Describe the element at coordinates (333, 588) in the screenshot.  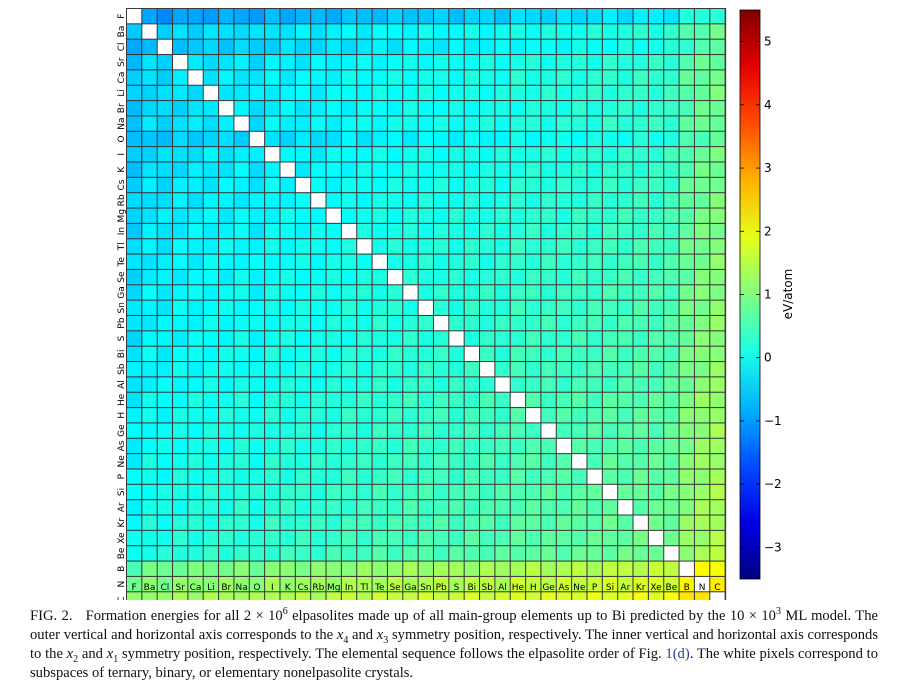
I see `x-tick-label: Mg` at that location.